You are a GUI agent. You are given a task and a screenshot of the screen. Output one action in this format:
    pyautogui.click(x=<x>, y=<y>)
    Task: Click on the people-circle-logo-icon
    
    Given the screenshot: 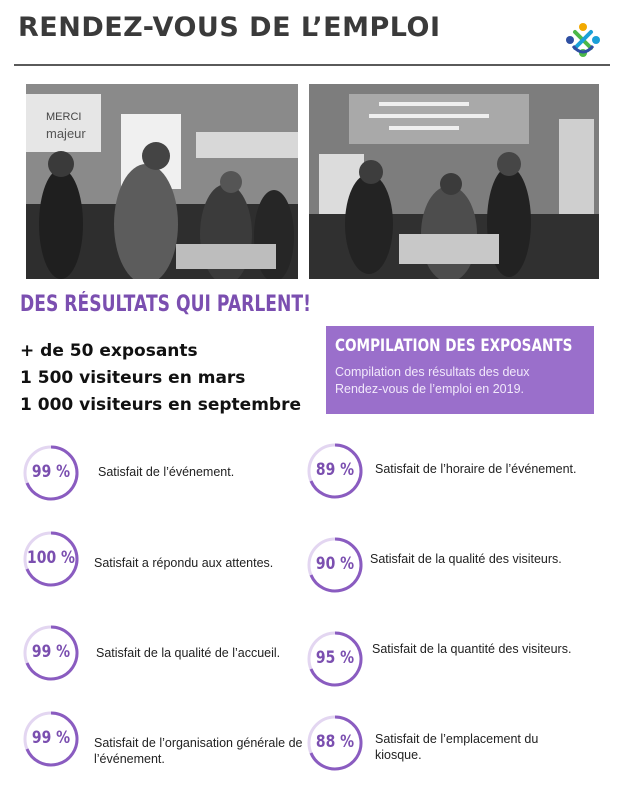 What is the action you would take?
    pyautogui.click(x=583, y=40)
    